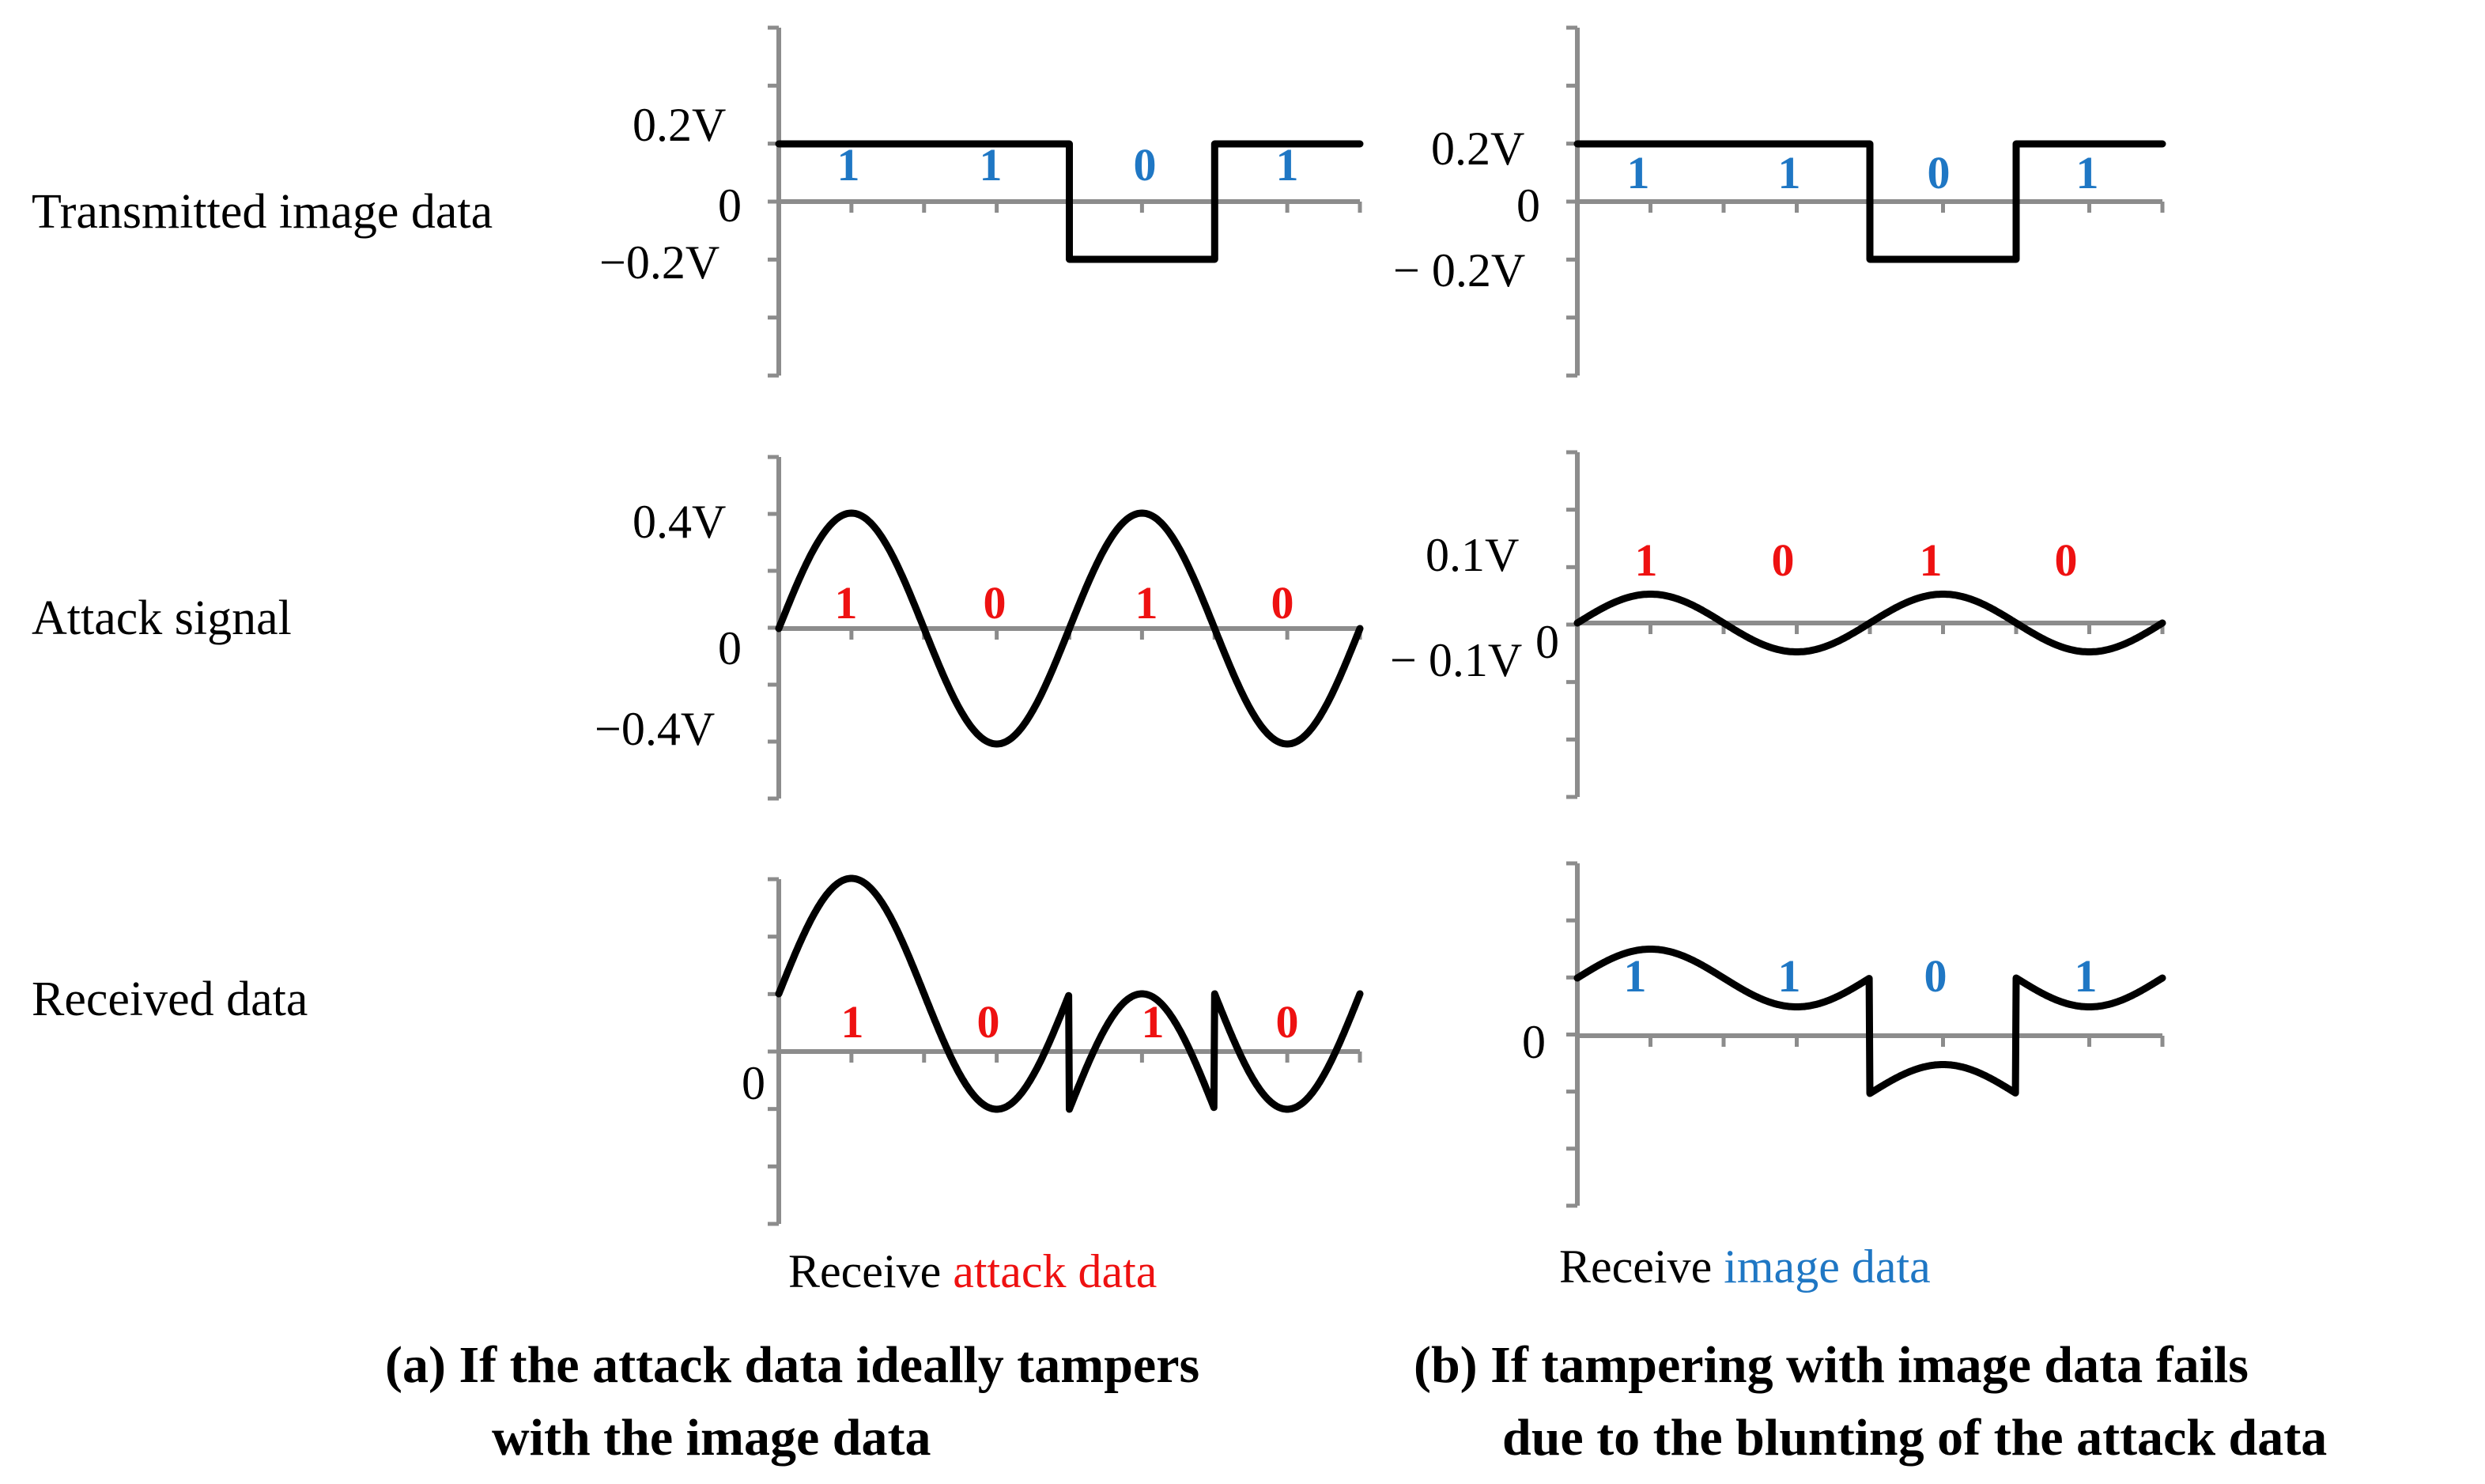  I want to click on ylabel-zero-b-attack: 0, so click(1547, 642).